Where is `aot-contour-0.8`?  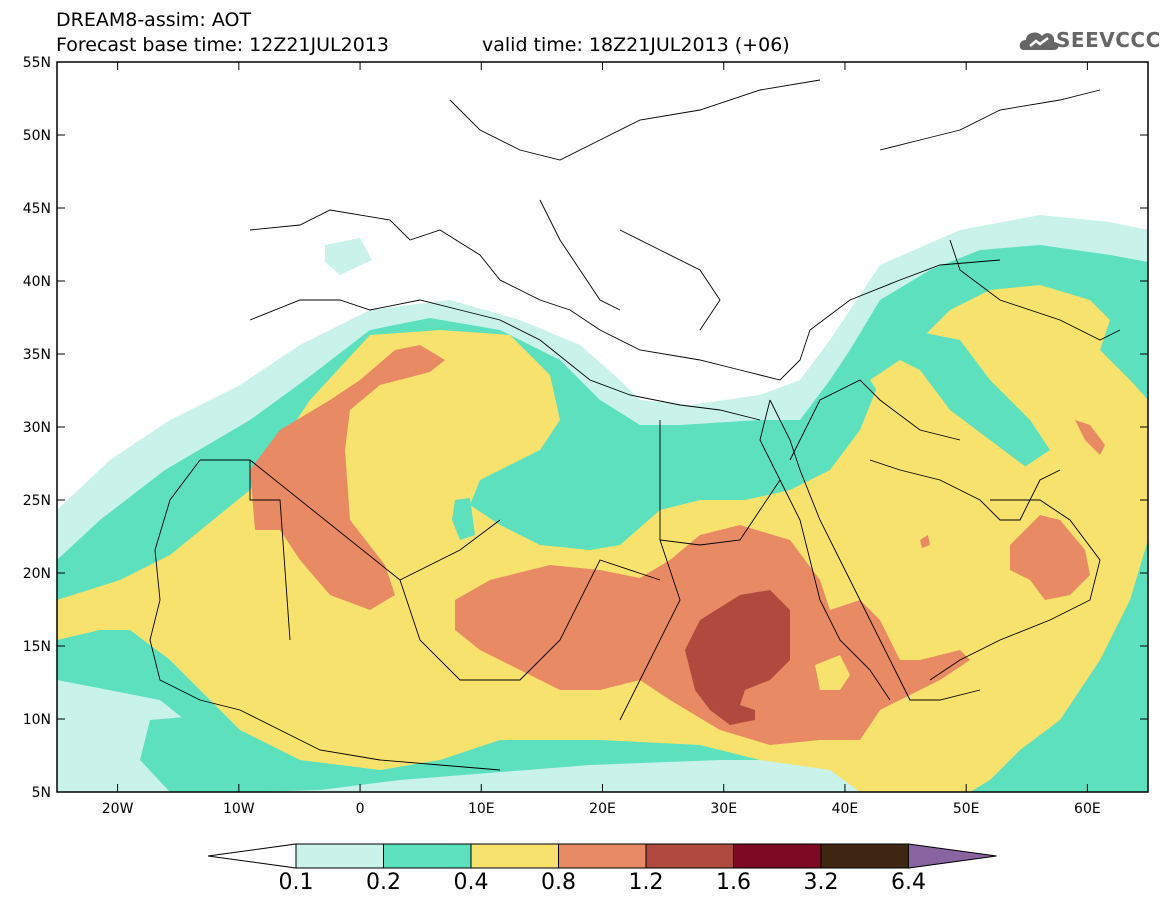
aot-contour-0.8 is located at coordinates (347, 477).